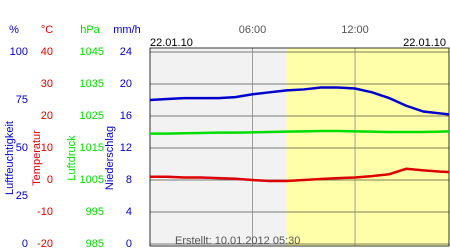 This screenshot has width=450, height=250. What do you see at coordinates (355, 30) in the screenshot?
I see `x-tick-label: 12:00` at bounding box center [355, 30].